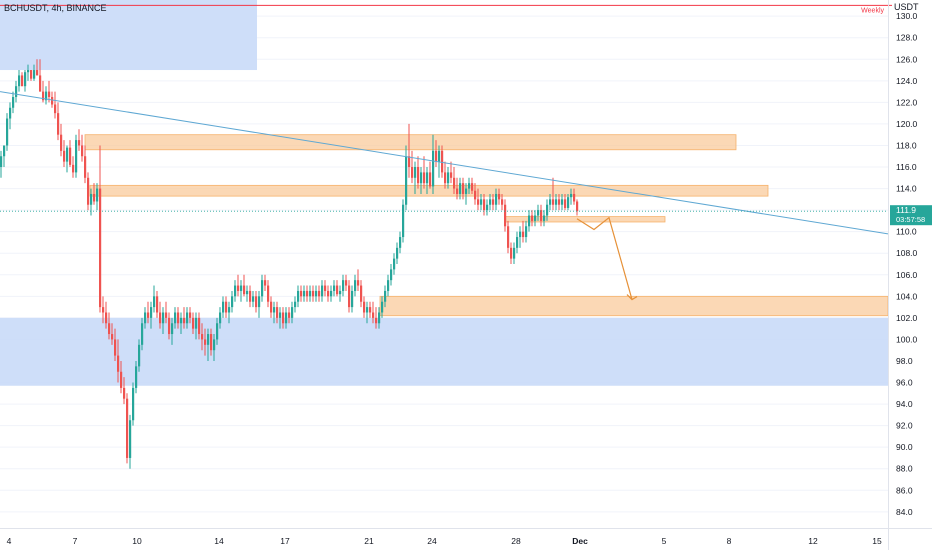 This screenshot has width=932, height=550. I want to click on x-tick-label: 21, so click(369, 541).